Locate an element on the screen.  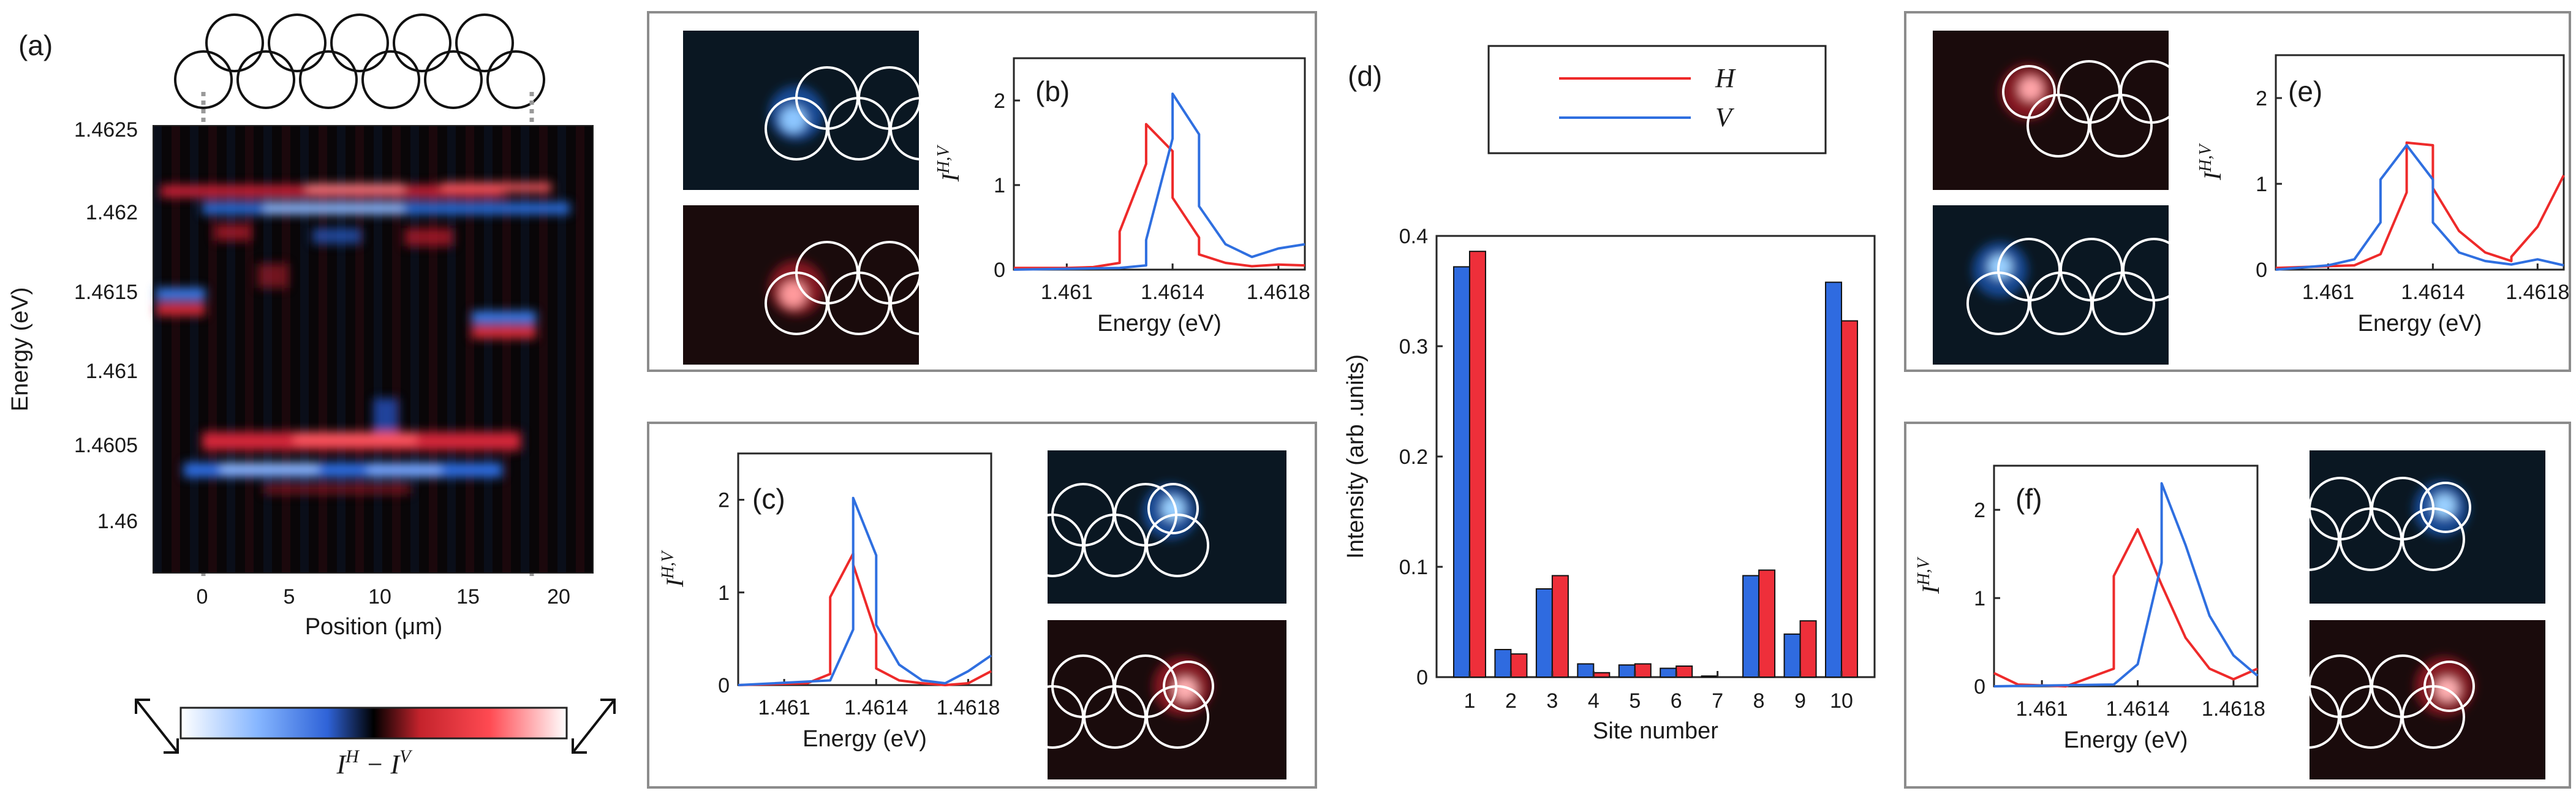
panel-frame is located at coordinates (2237, 191).